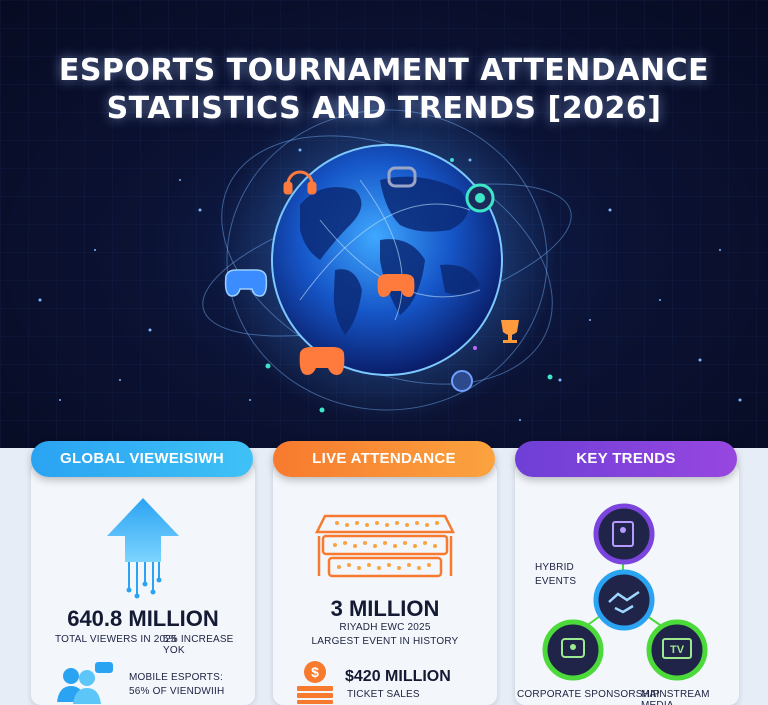 Image resolution: width=768 pixels, height=705 pixels. What do you see at coordinates (143, 548) in the screenshot?
I see `growth-arrow-icon` at bounding box center [143, 548].